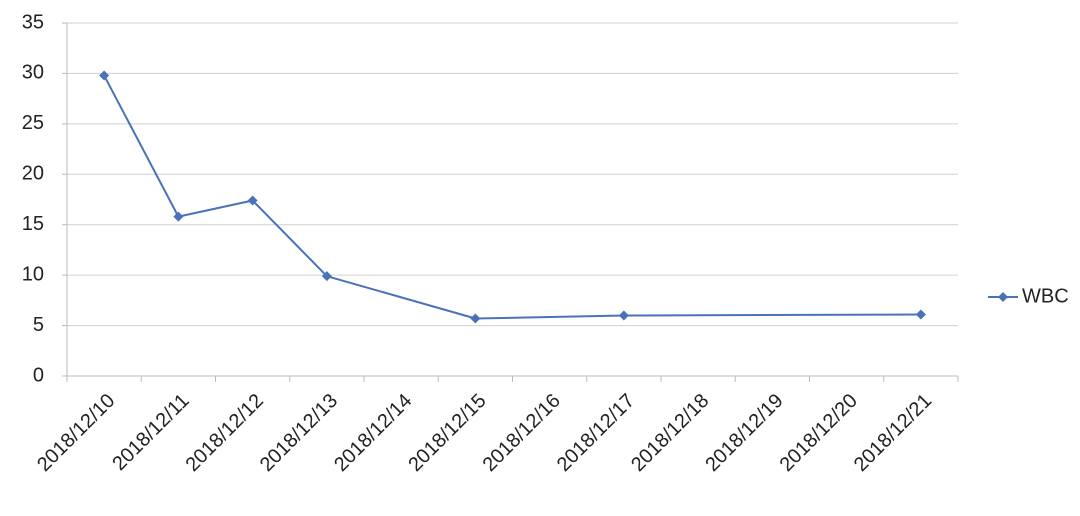 The image size is (1080, 516). I want to click on x-tick-label: 2018/12/11, so click(150, 432).